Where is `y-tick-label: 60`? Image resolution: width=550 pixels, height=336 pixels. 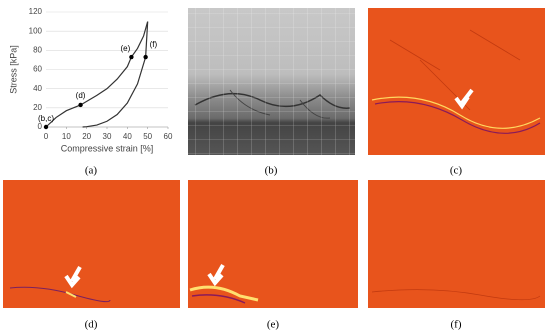
y-tick-label: 60 is located at coordinates (37, 69).